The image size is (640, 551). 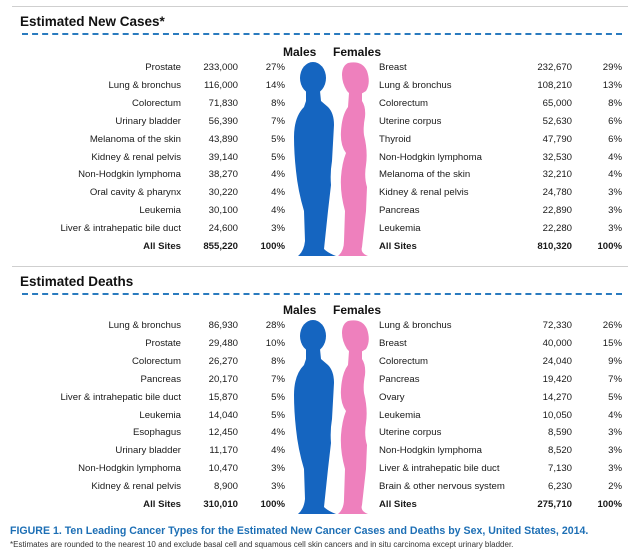 I want to click on total-row: All Sites 310,010 100% All Sites 275,710 100%, so click(x=320, y=505).